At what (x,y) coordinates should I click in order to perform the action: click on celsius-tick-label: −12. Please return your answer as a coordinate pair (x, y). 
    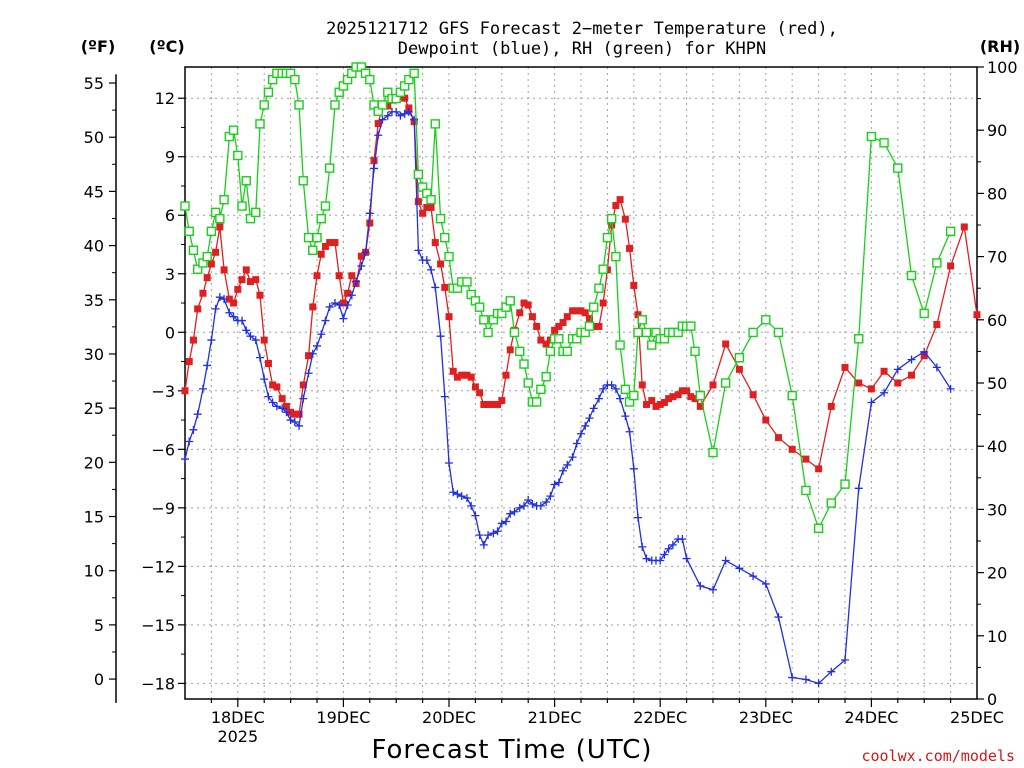
    Looking at the image, I should click on (158, 566).